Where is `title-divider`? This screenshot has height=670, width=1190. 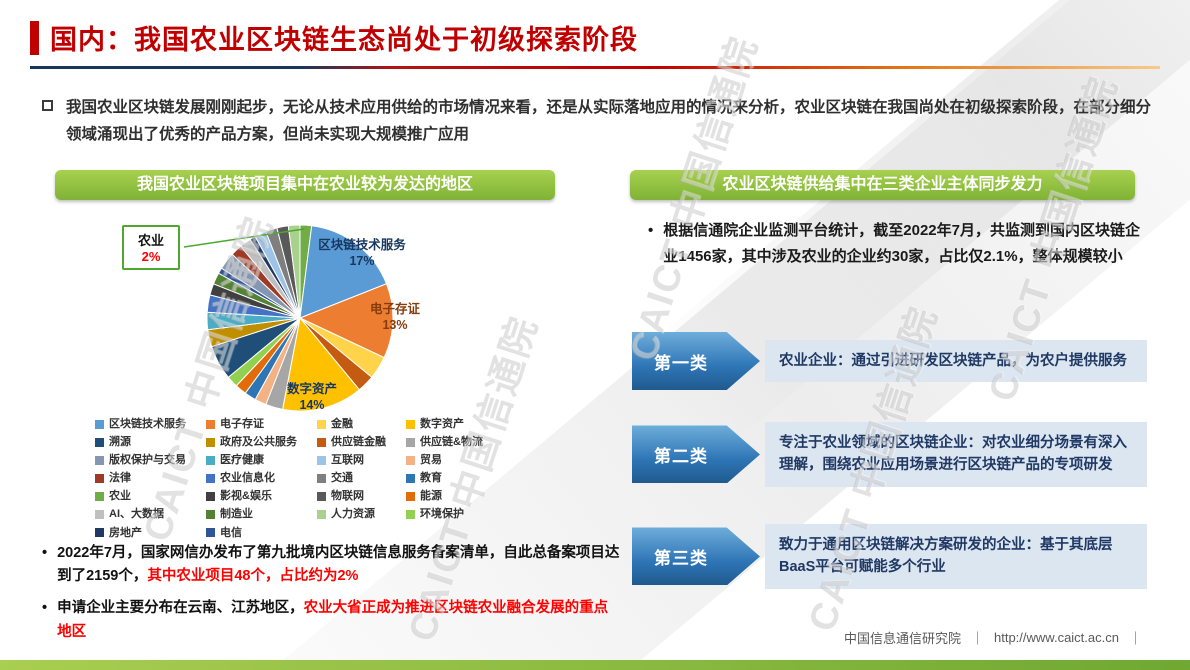 title-divider is located at coordinates (595, 67).